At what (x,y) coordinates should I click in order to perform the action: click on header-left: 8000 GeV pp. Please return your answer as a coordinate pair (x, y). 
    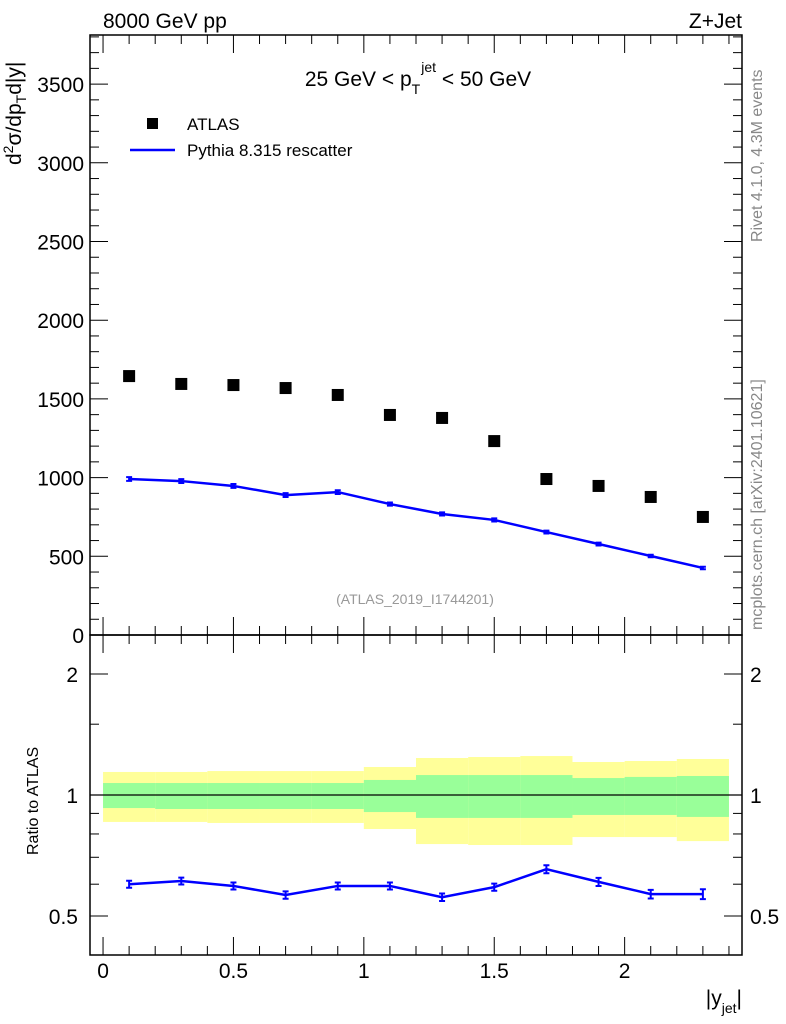
    Looking at the image, I should click on (165, 21).